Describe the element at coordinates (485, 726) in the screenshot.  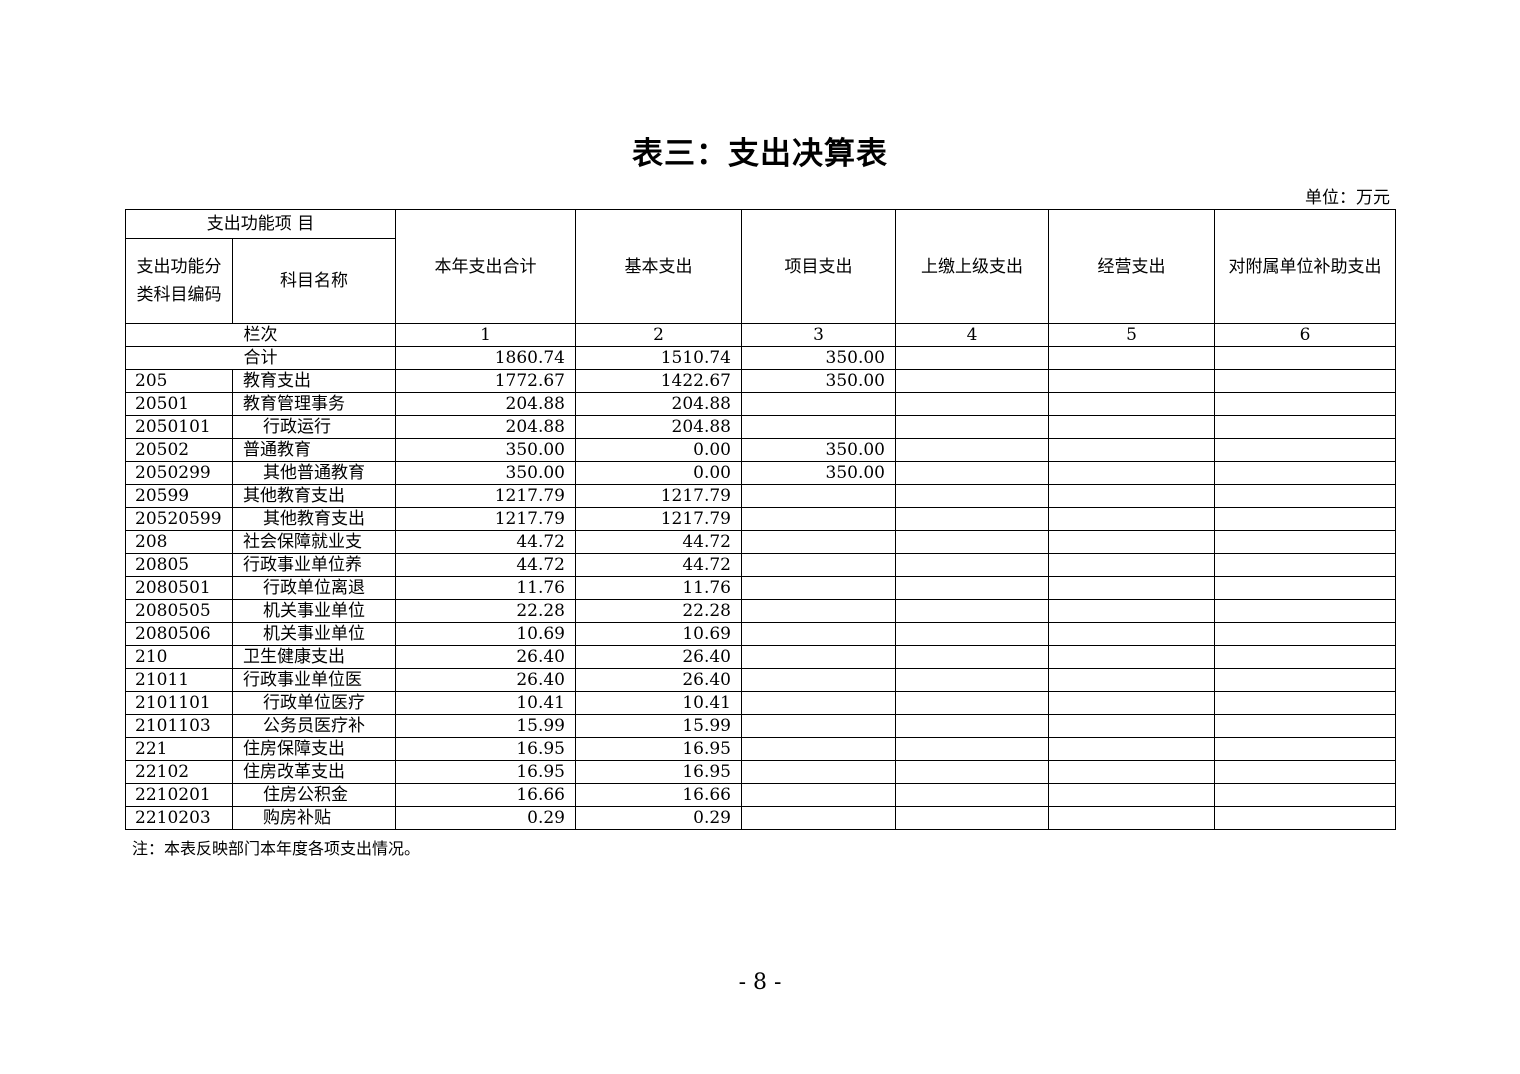
I see `amount-cell: 15.99` at that location.